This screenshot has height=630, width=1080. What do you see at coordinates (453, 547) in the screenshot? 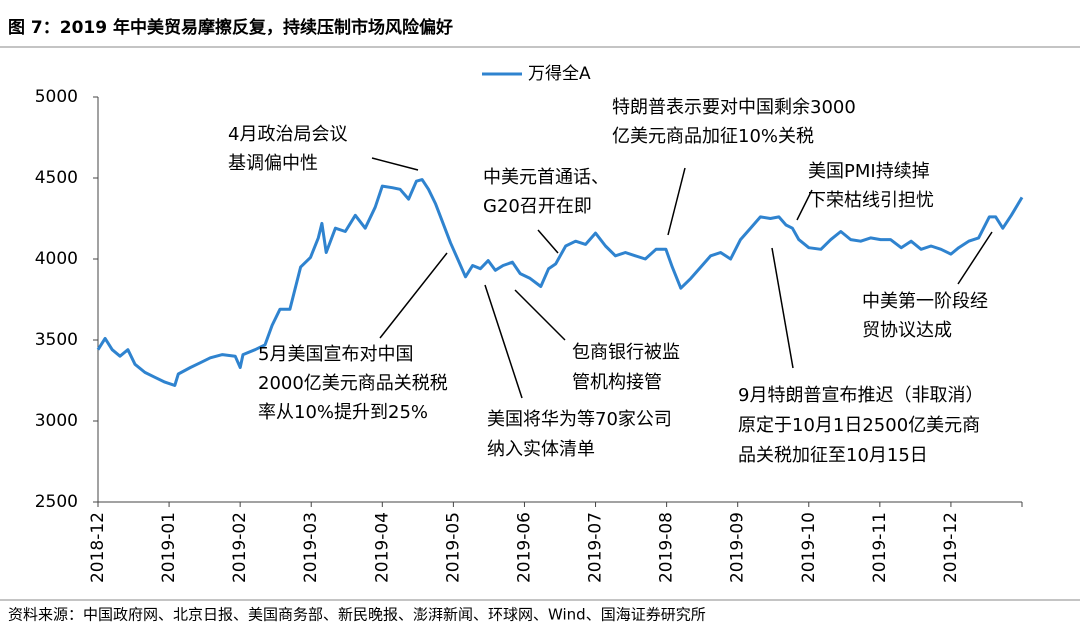
I see `x-tick-label: 2019-05` at bounding box center [453, 547].